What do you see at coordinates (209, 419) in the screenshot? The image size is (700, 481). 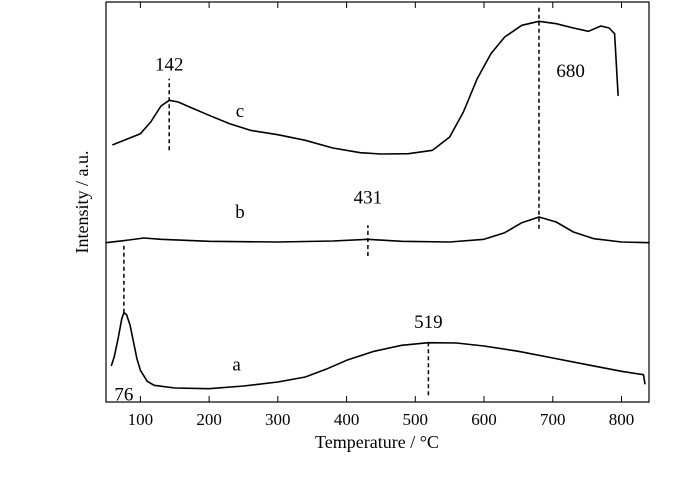 I see `x-tick-label-200: 200` at bounding box center [209, 419].